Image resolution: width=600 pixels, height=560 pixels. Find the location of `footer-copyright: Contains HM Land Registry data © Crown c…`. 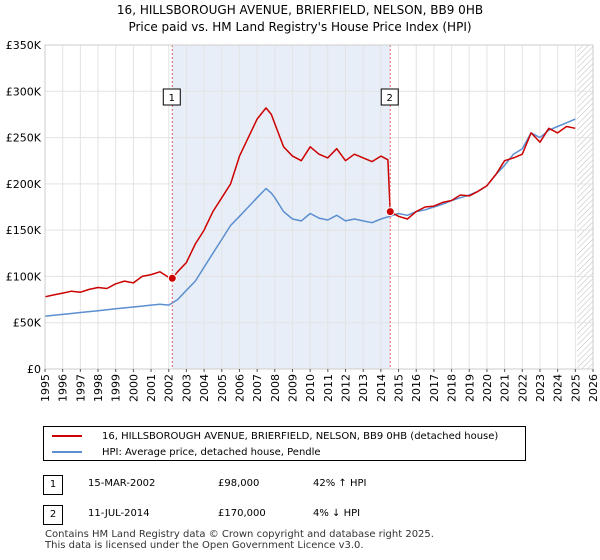

footer-copyright: Contains HM Land Registry data © Crown c… is located at coordinates (239, 534).